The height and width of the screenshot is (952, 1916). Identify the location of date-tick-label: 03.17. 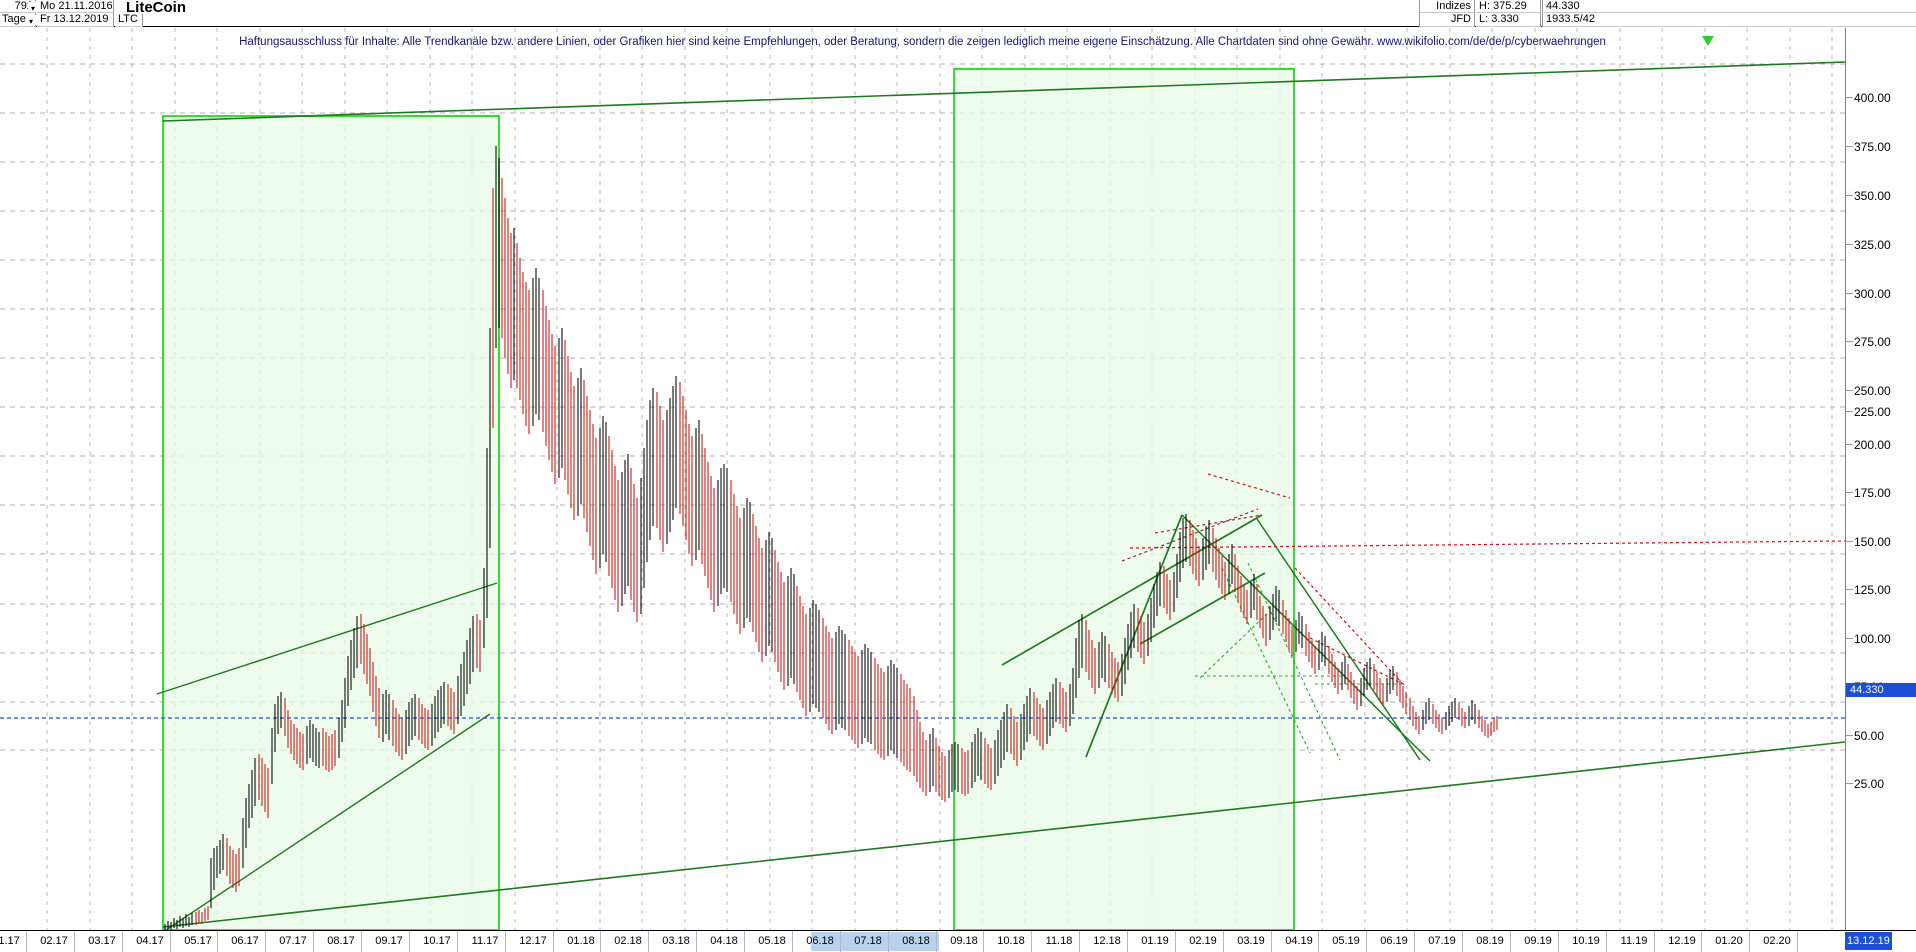
(102, 941).